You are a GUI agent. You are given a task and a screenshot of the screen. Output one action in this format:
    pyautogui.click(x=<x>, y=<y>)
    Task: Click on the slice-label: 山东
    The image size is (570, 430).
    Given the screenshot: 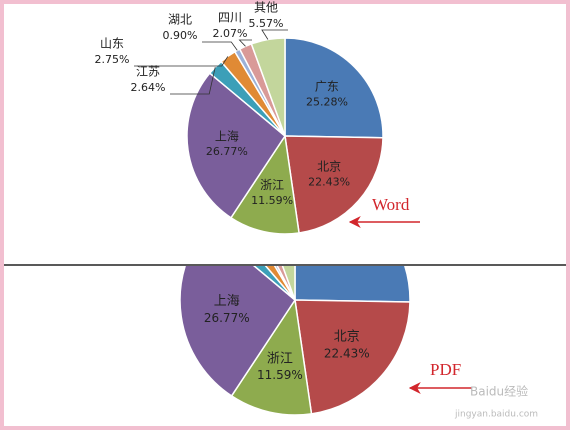 What is the action you would take?
    pyautogui.click(x=112, y=44)
    